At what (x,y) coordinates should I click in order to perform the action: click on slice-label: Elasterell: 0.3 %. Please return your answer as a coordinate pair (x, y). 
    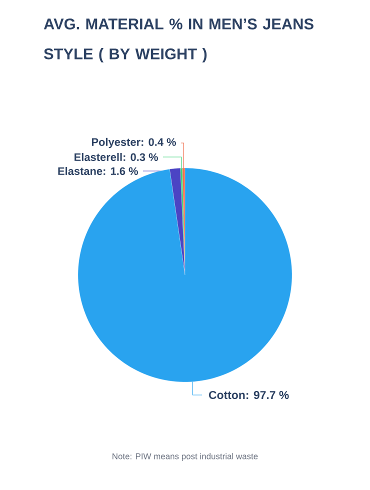
    Looking at the image, I should click on (116, 157).